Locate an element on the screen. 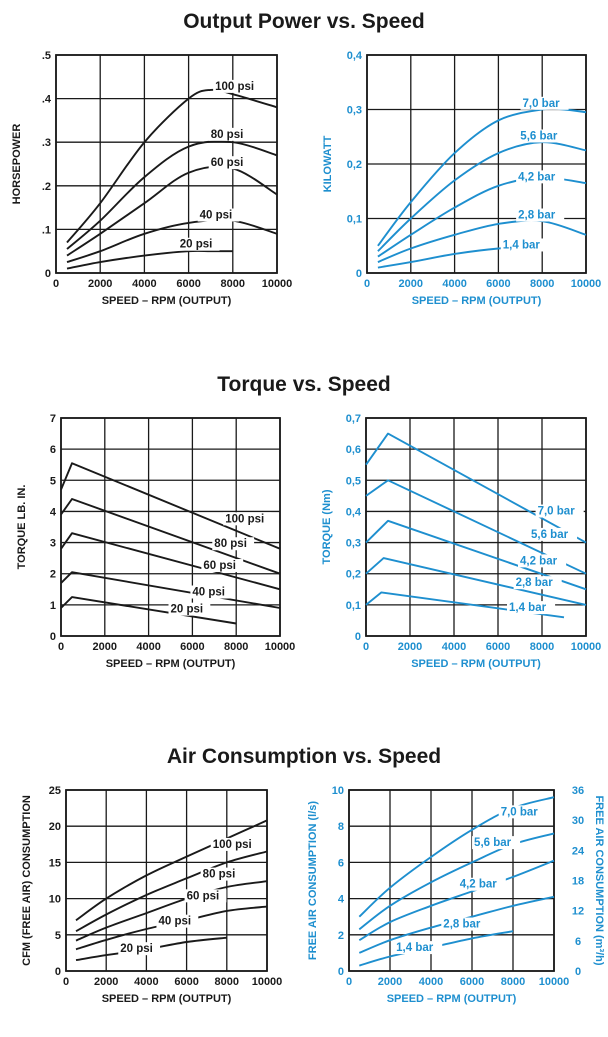 The height and width of the screenshot is (1037, 608). y-tick-label: 3 is located at coordinates (53, 544).